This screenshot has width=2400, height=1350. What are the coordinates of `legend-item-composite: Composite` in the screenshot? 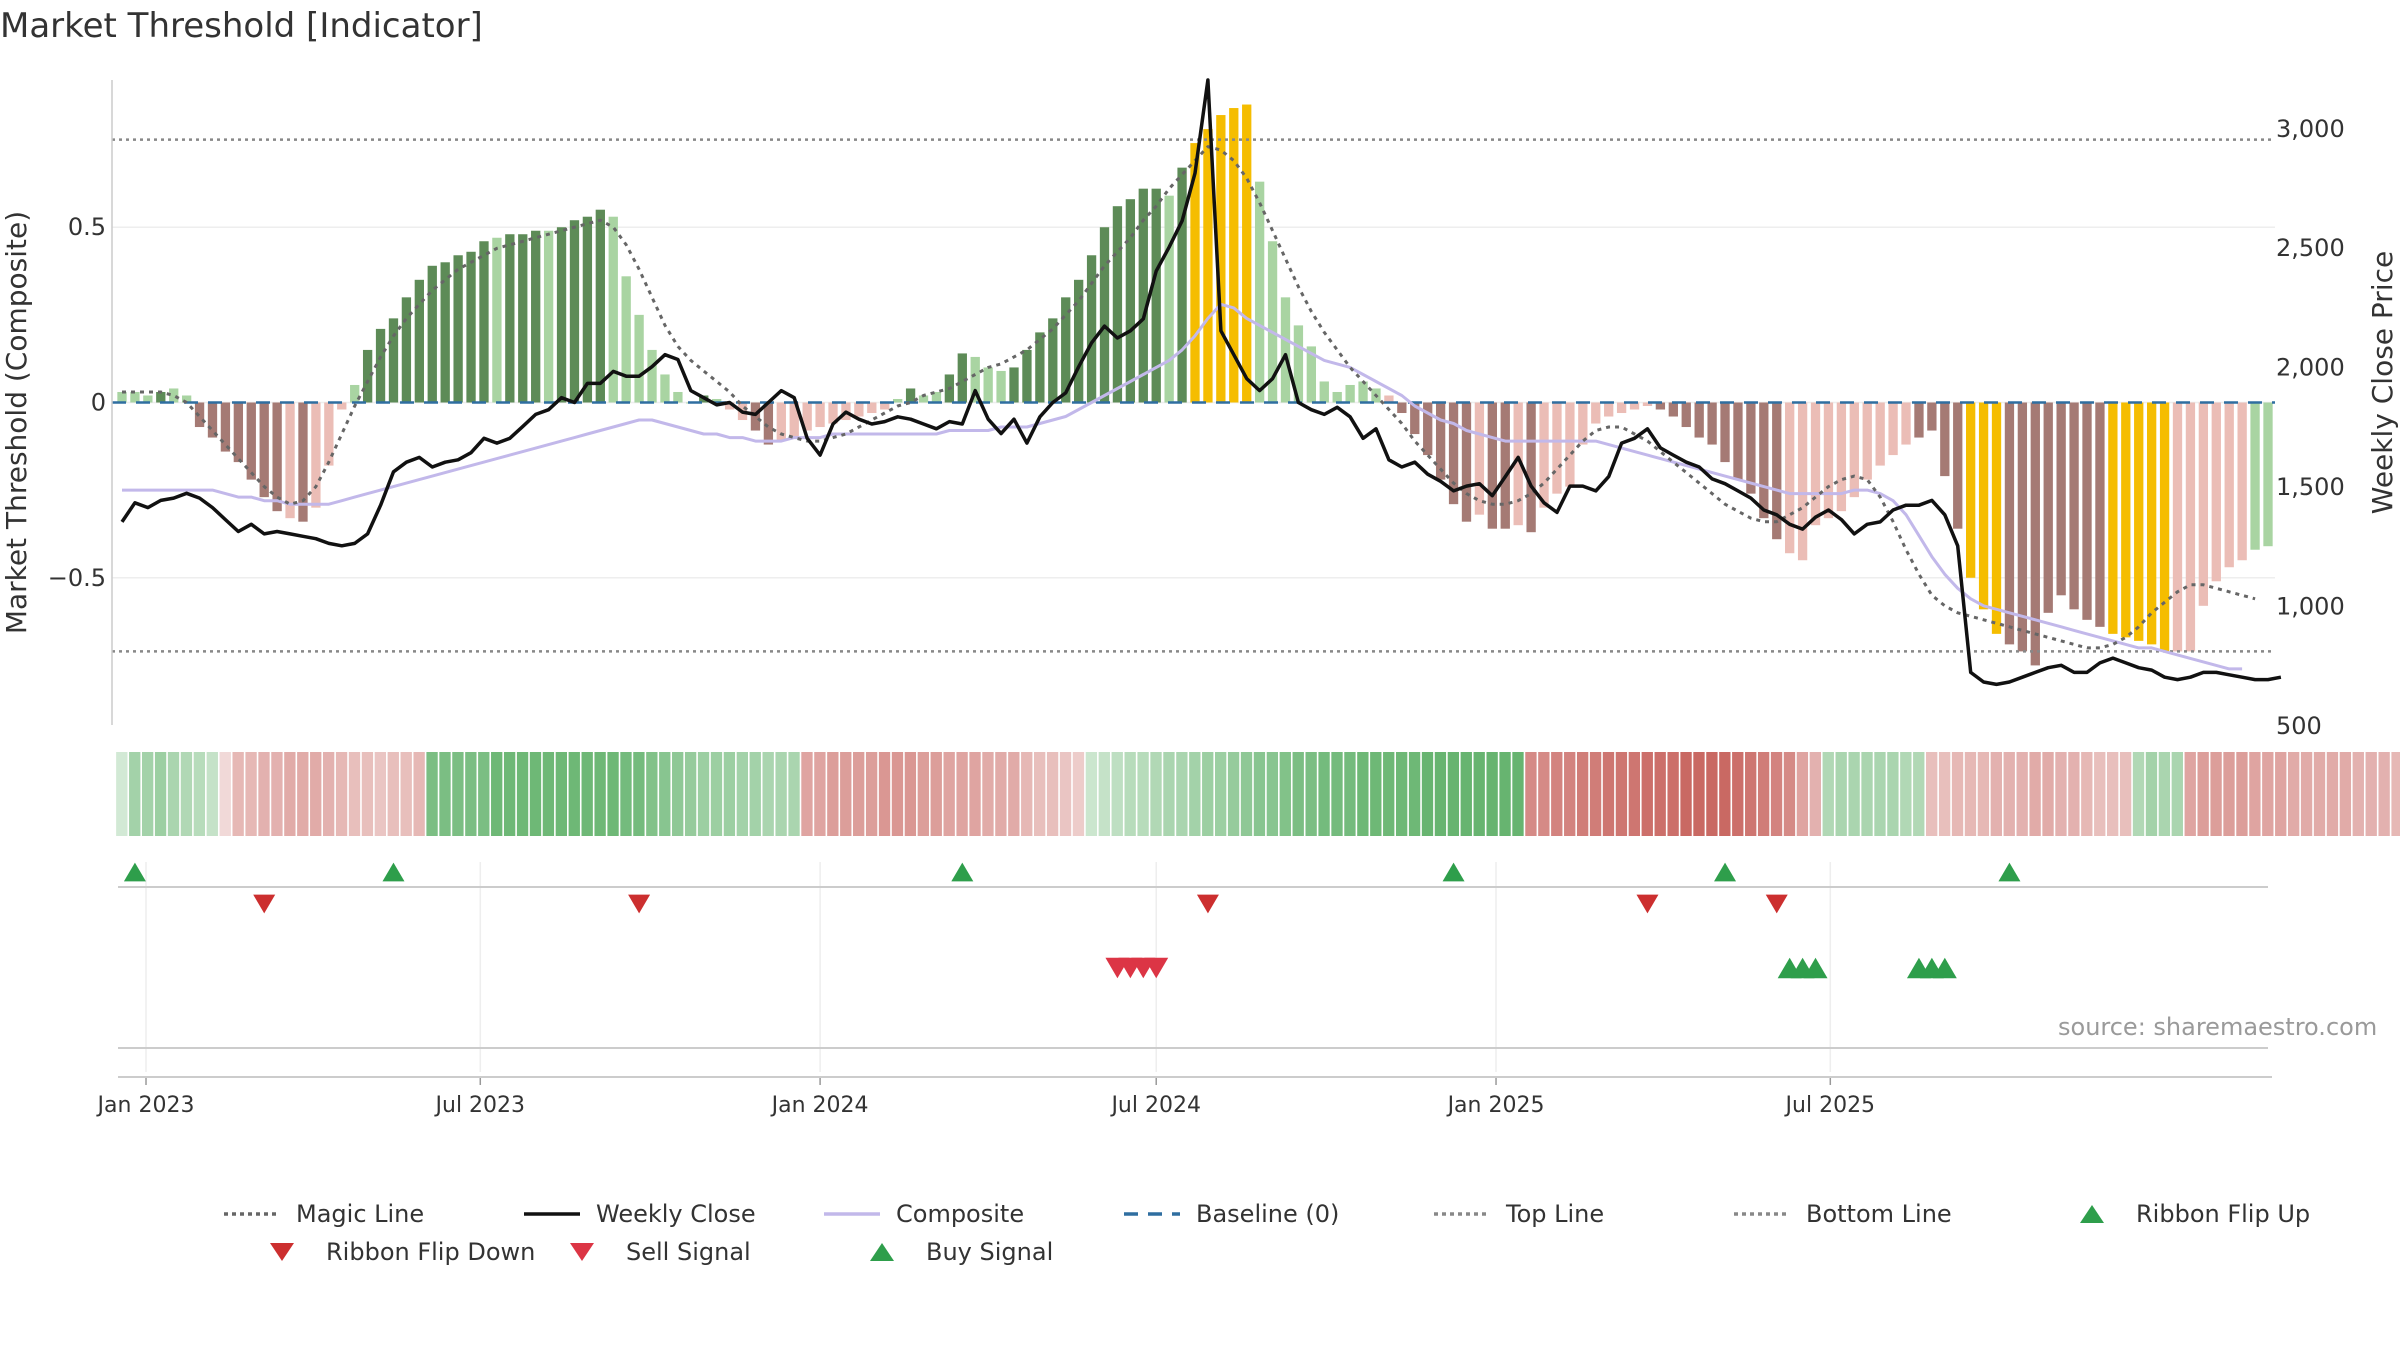 It's located at (922, 1214).